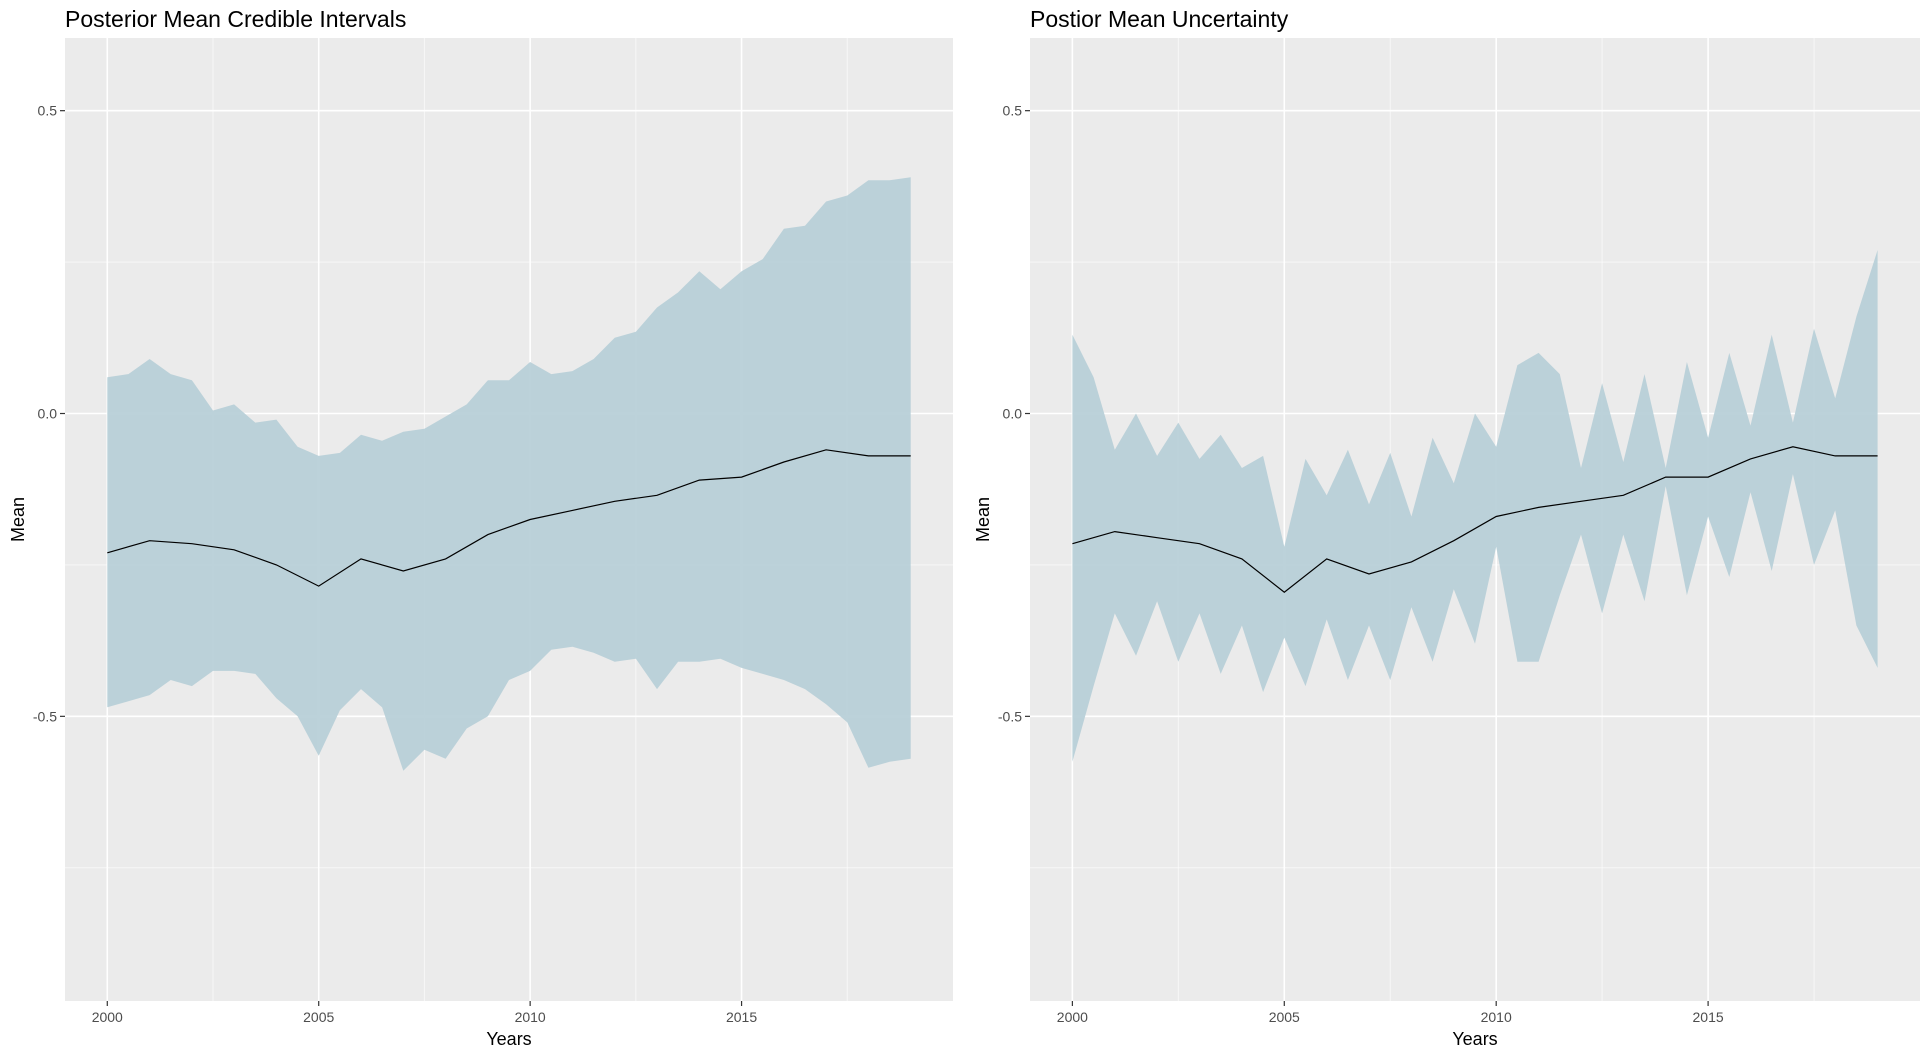  Describe the element at coordinates (1159, 19) in the screenshot. I see `chart-title: Postior Mean Uncertainty` at that location.